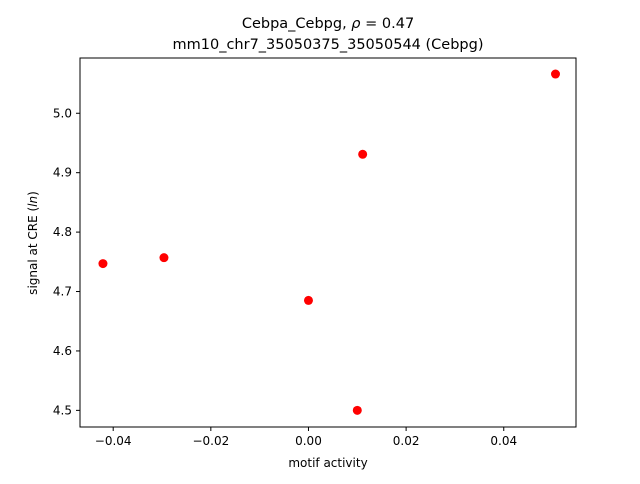  What do you see at coordinates (328, 45) in the screenshot?
I see `chart-title-line2: mm10_chr7_35050375_35050544 (Cebpg)` at bounding box center [328, 45].